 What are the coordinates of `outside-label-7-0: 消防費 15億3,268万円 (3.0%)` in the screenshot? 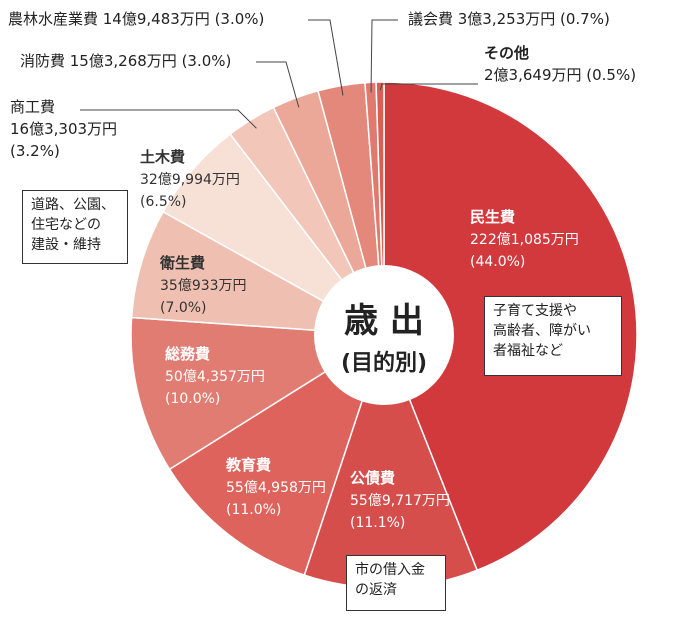 It's located at (125, 61).